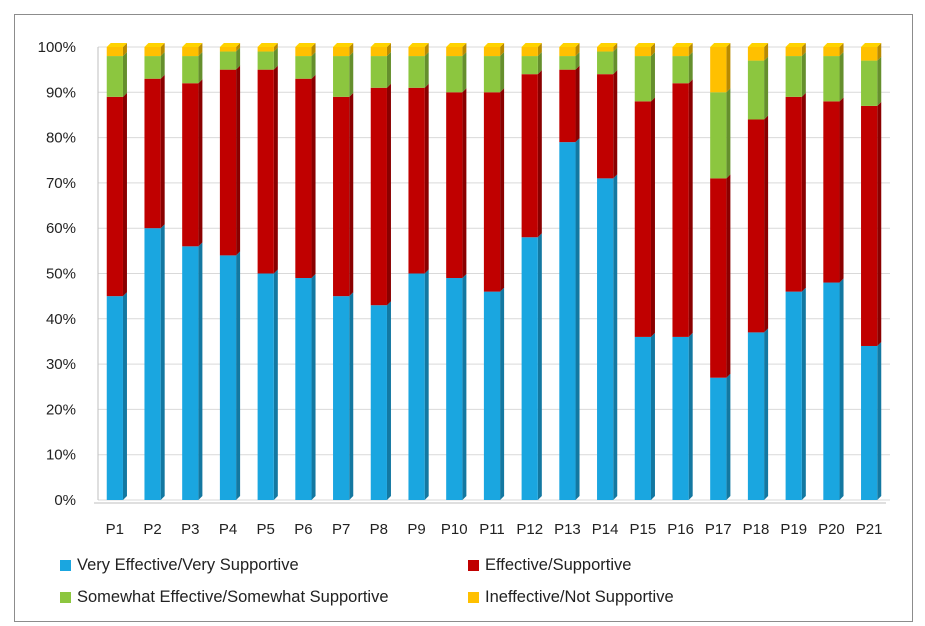 The height and width of the screenshot is (626, 925). What do you see at coordinates (65, 500) in the screenshot?
I see `y-tick-label: 0%` at bounding box center [65, 500].